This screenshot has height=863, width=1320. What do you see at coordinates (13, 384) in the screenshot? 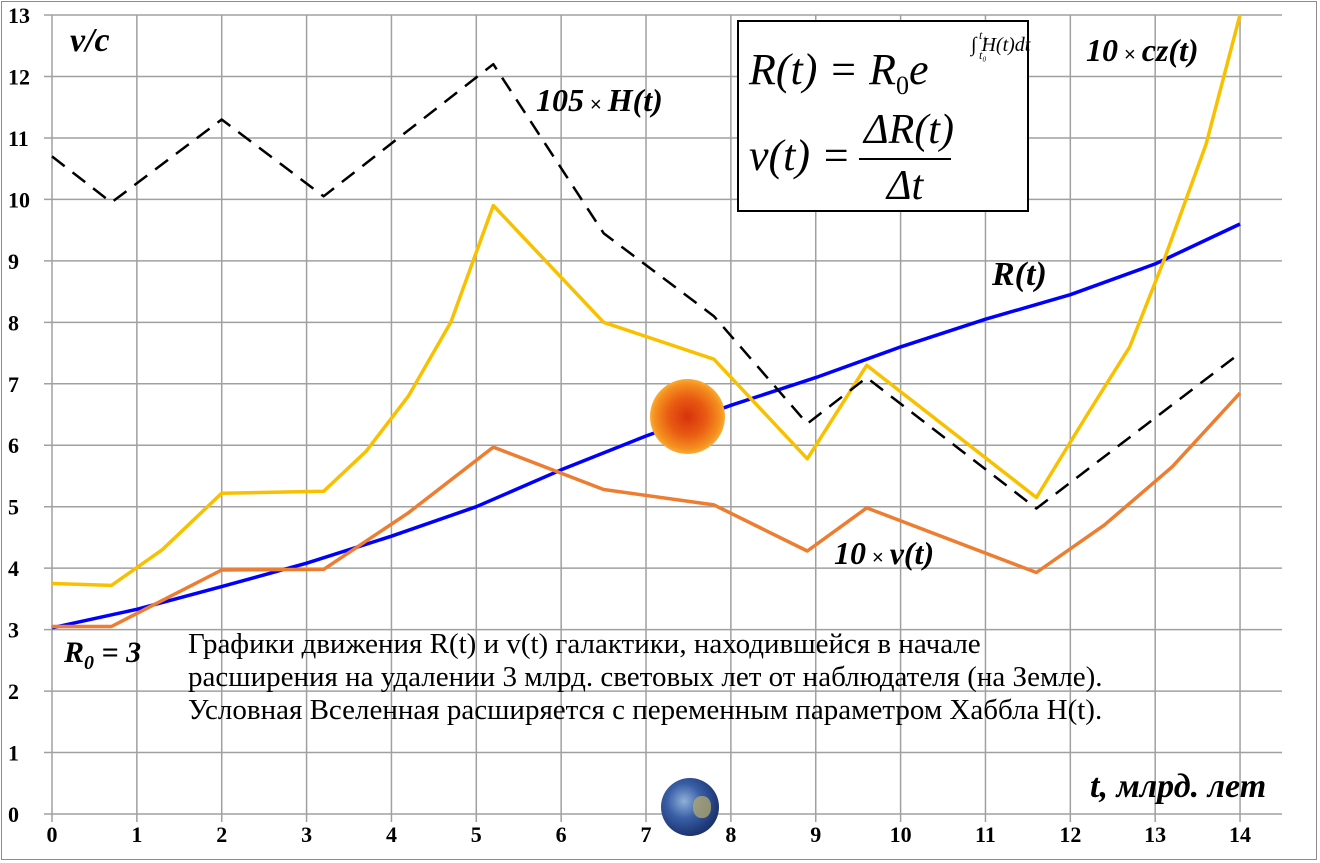
I see `y-tick-label: 7` at bounding box center [13, 384].